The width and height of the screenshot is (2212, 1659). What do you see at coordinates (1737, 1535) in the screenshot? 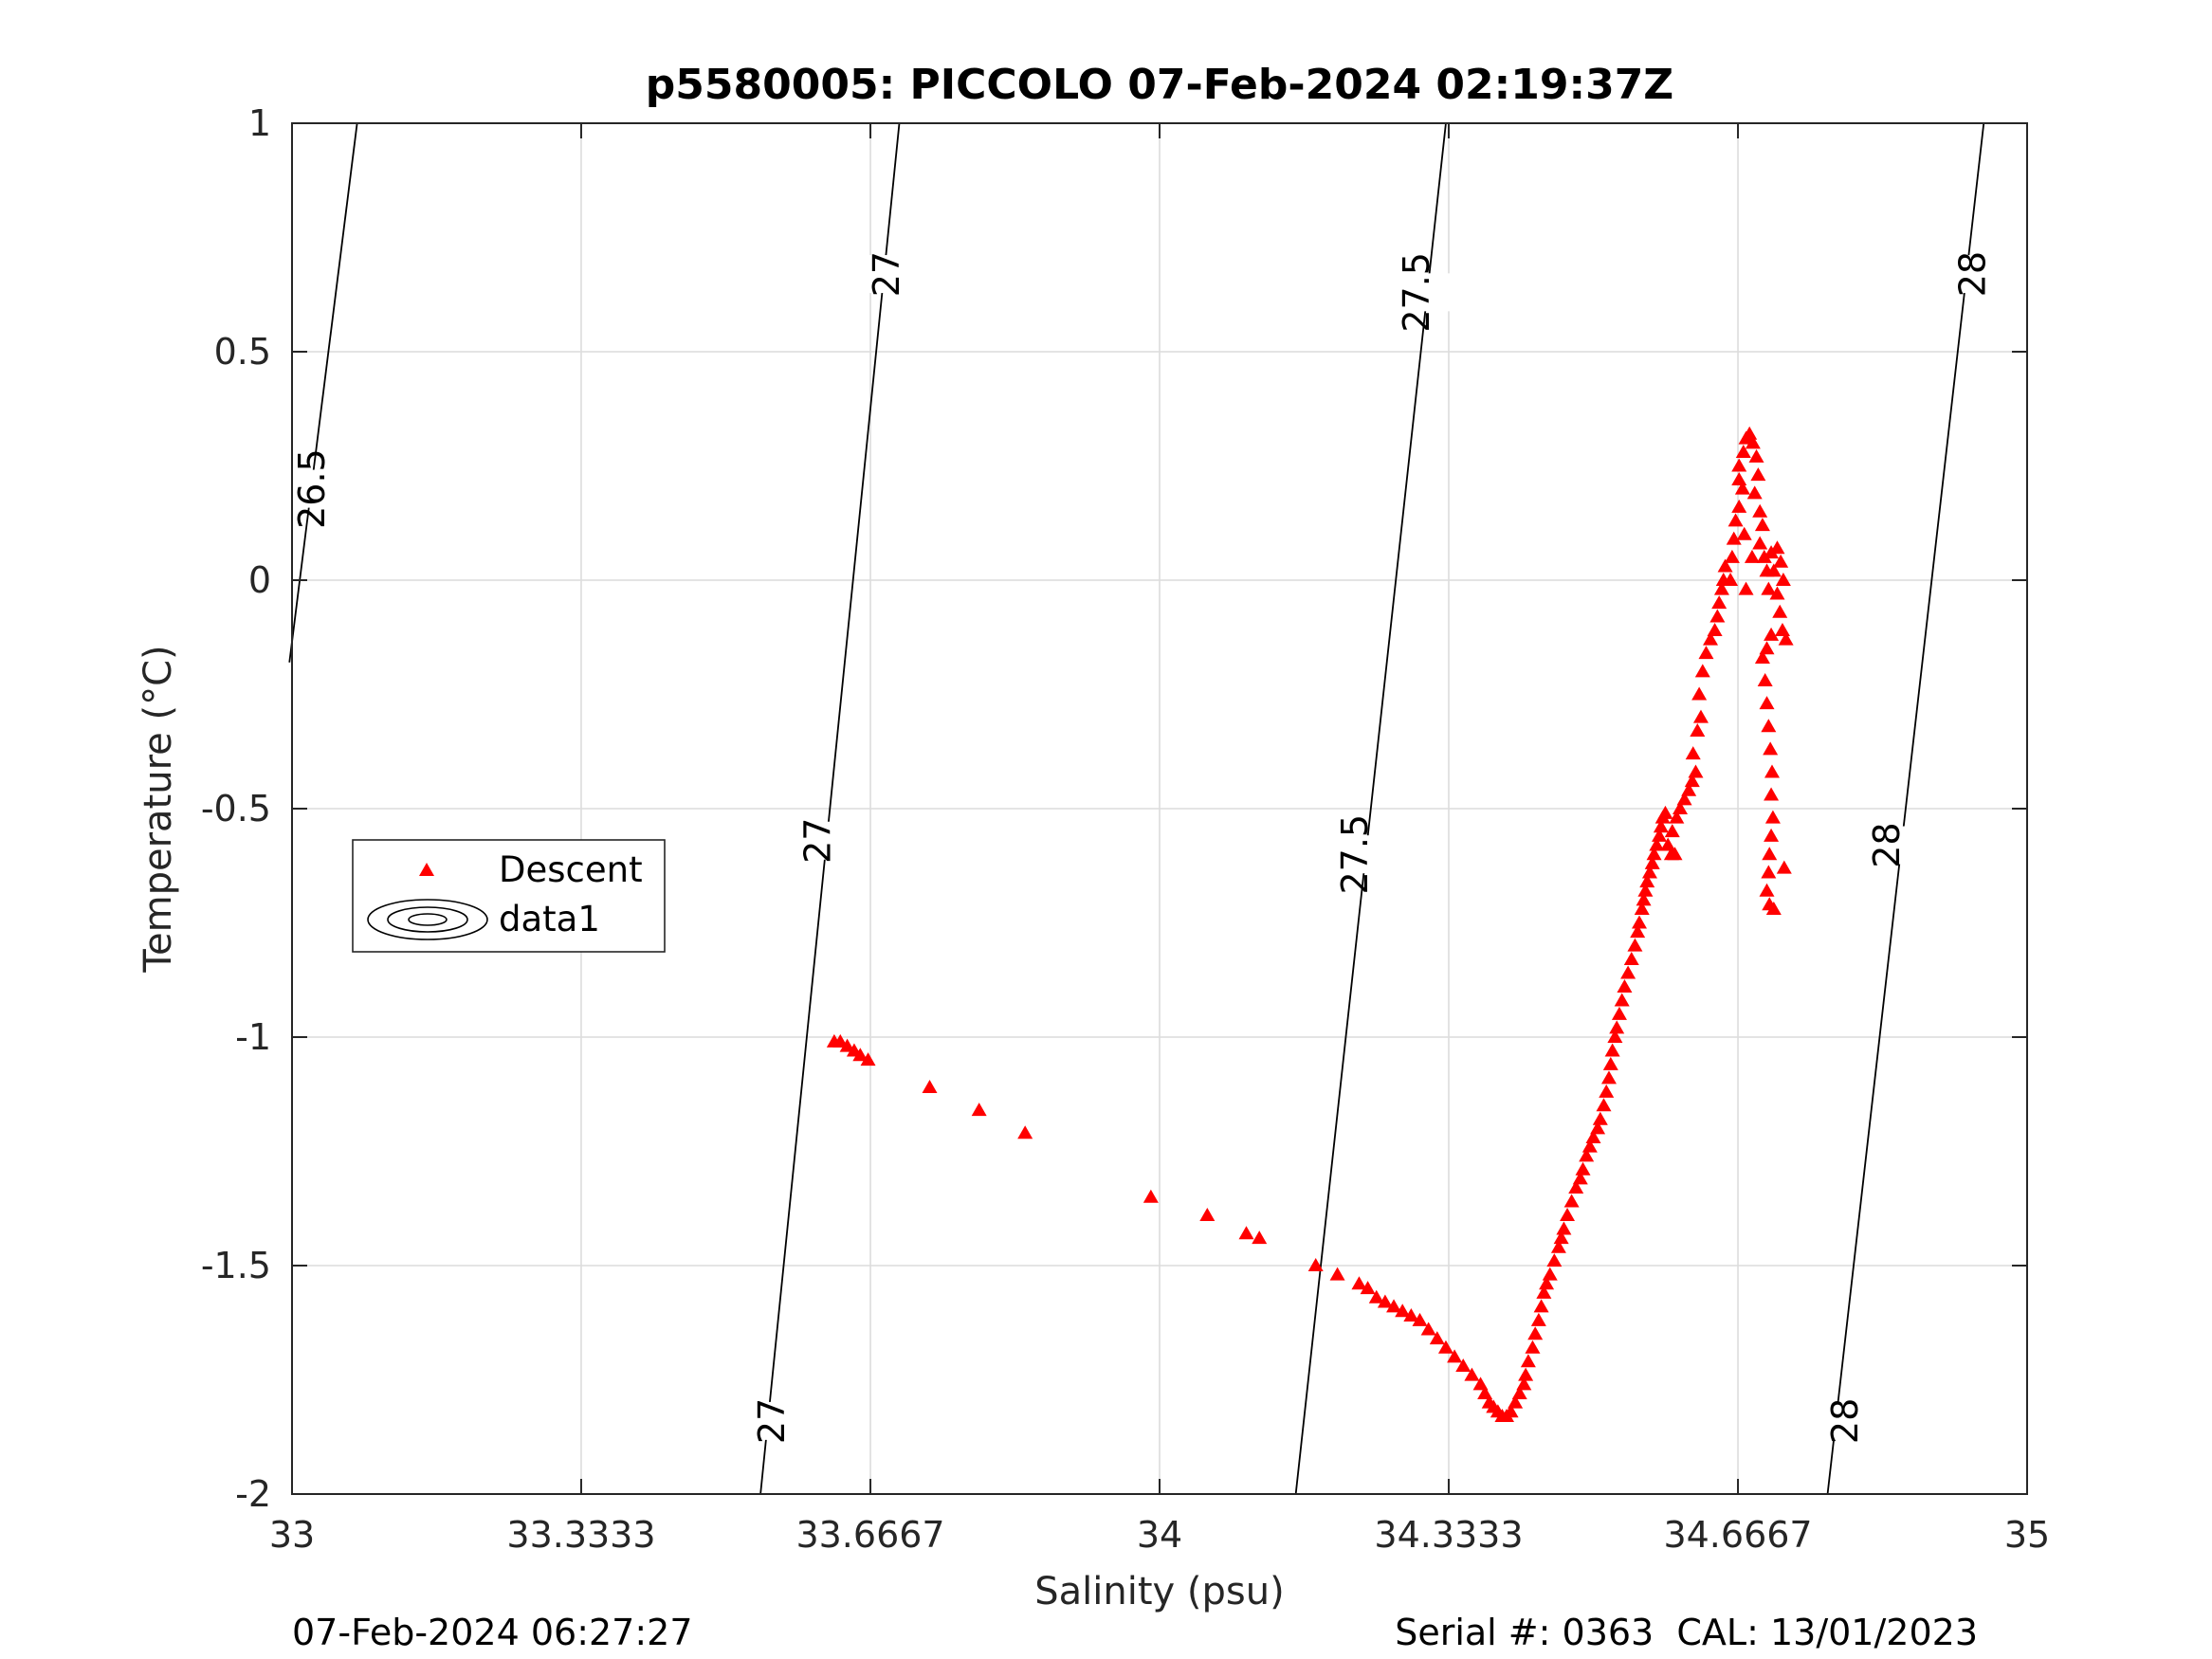
I see `x-tick-label: 34.6667` at bounding box center [1737, 1535].